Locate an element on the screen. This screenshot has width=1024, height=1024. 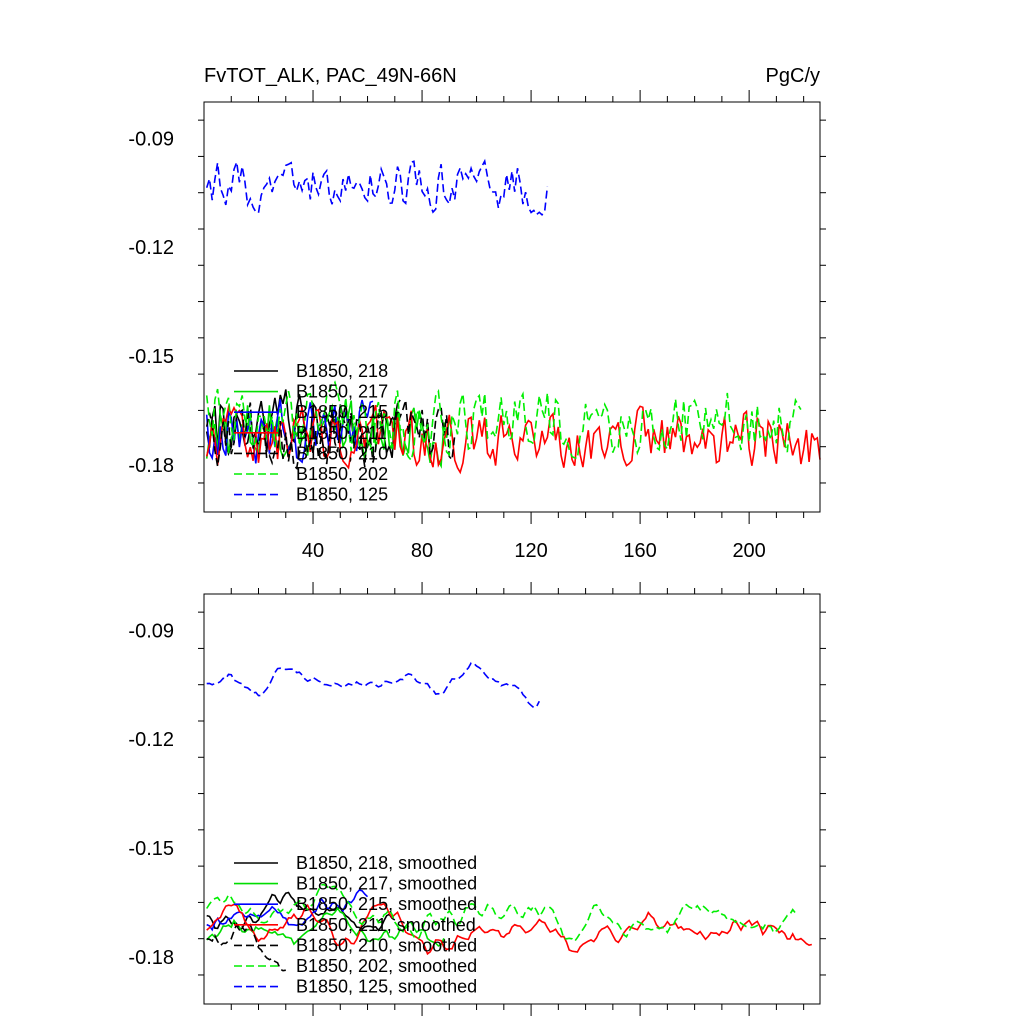
legend-label: B1850, 125 is located at coordinates (342, 495).